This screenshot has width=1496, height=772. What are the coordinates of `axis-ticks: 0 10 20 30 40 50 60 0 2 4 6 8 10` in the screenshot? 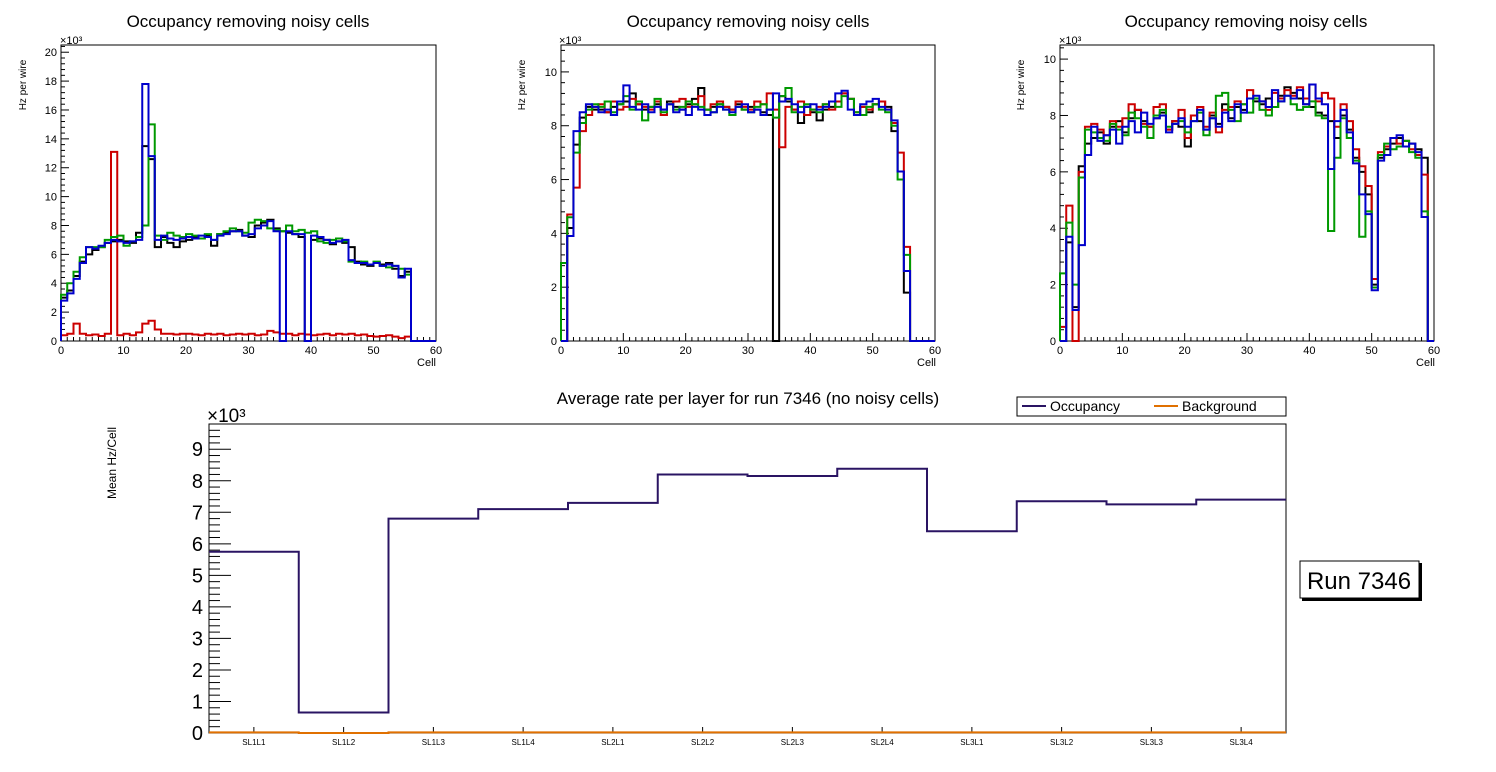 It's located at (743, 203).